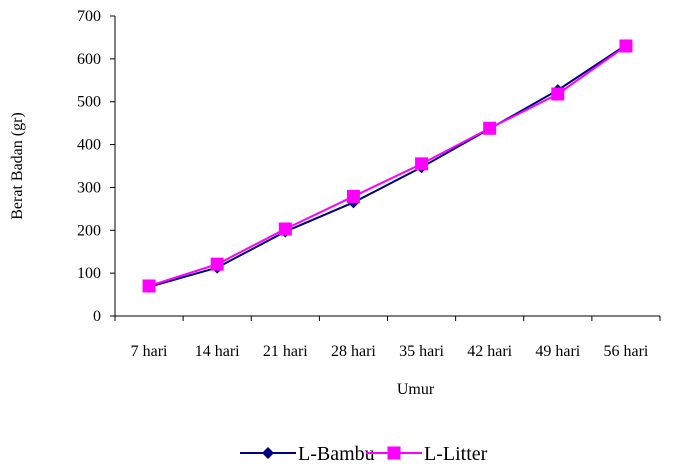  Describe the element at coordinates (89, 187) in the screenshot. I see `y-tick-label: 300` at that location.